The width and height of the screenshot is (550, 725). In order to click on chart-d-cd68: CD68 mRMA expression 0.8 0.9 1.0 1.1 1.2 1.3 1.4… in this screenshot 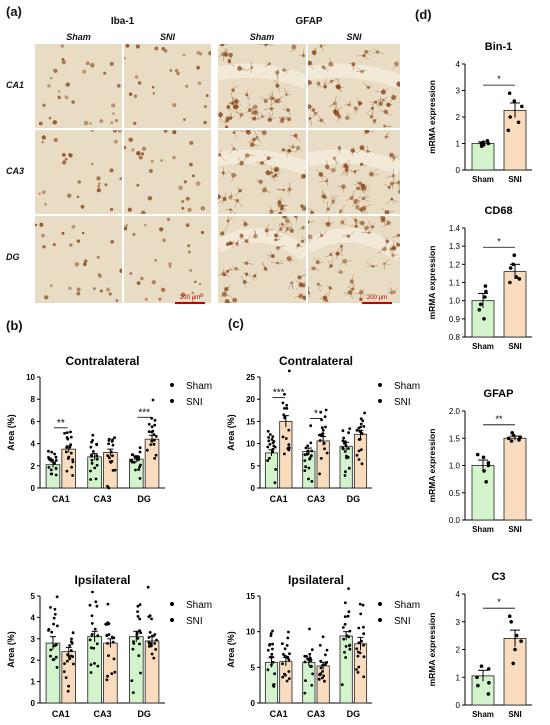, I will do `click(479, 278)`.